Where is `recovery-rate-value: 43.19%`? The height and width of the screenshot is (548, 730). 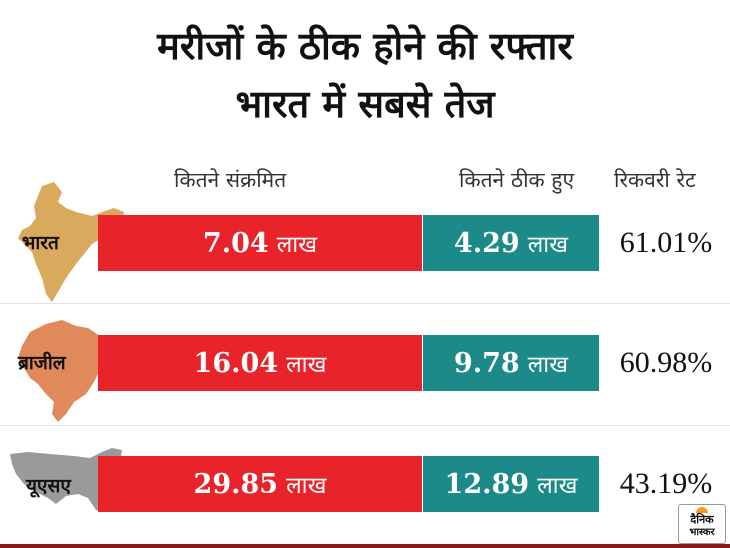
recovery-rate-value: 43.19% is located at coordinates (666, 483).